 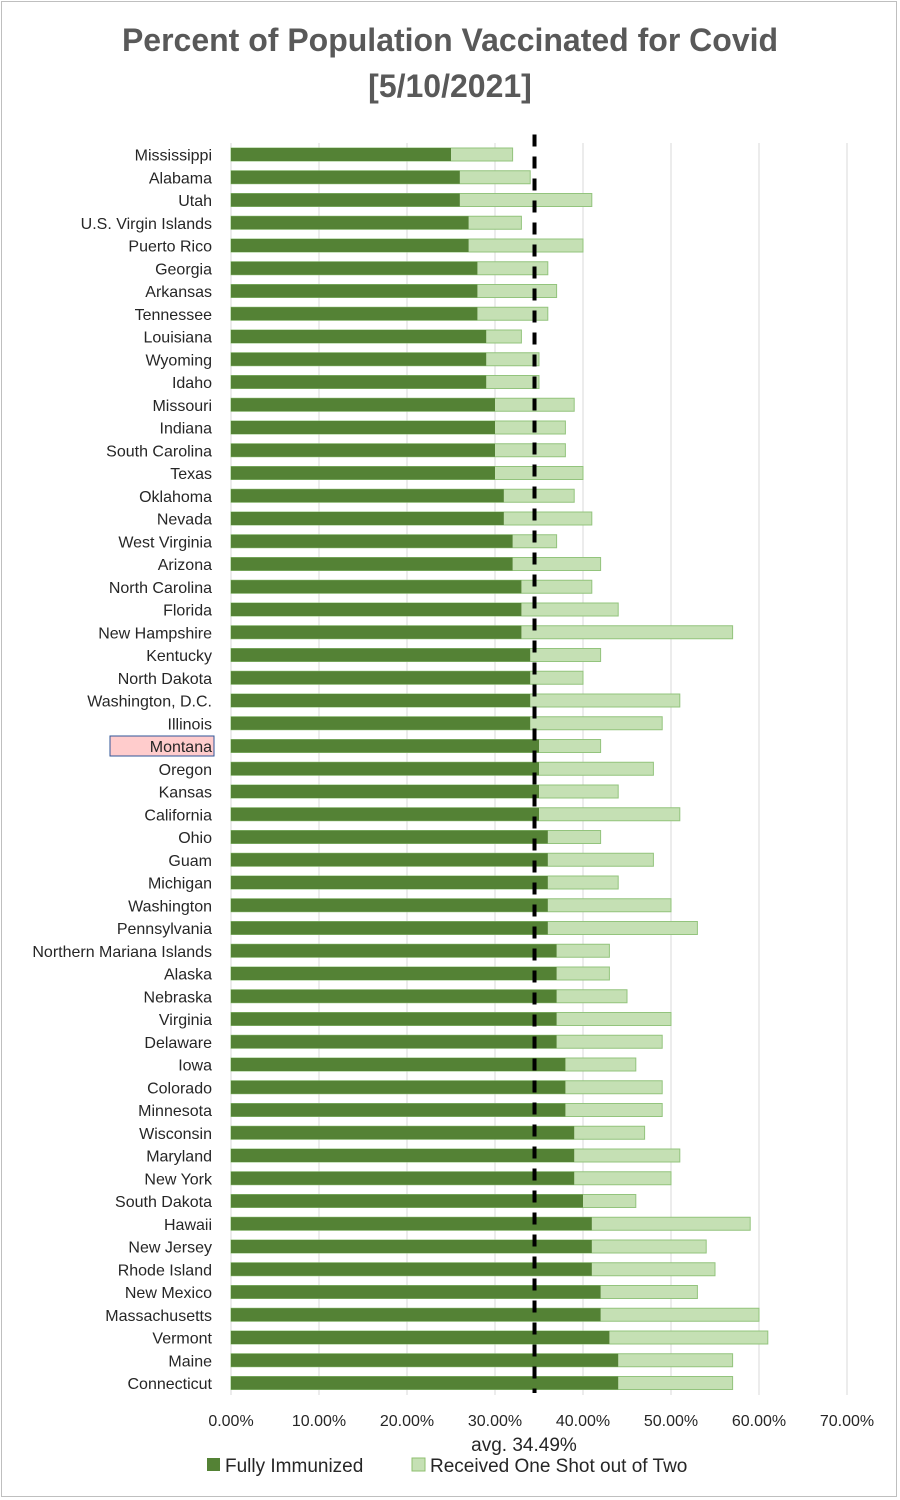 I want to click on category-label: Puerto Rico, so click(x=170, y=247).